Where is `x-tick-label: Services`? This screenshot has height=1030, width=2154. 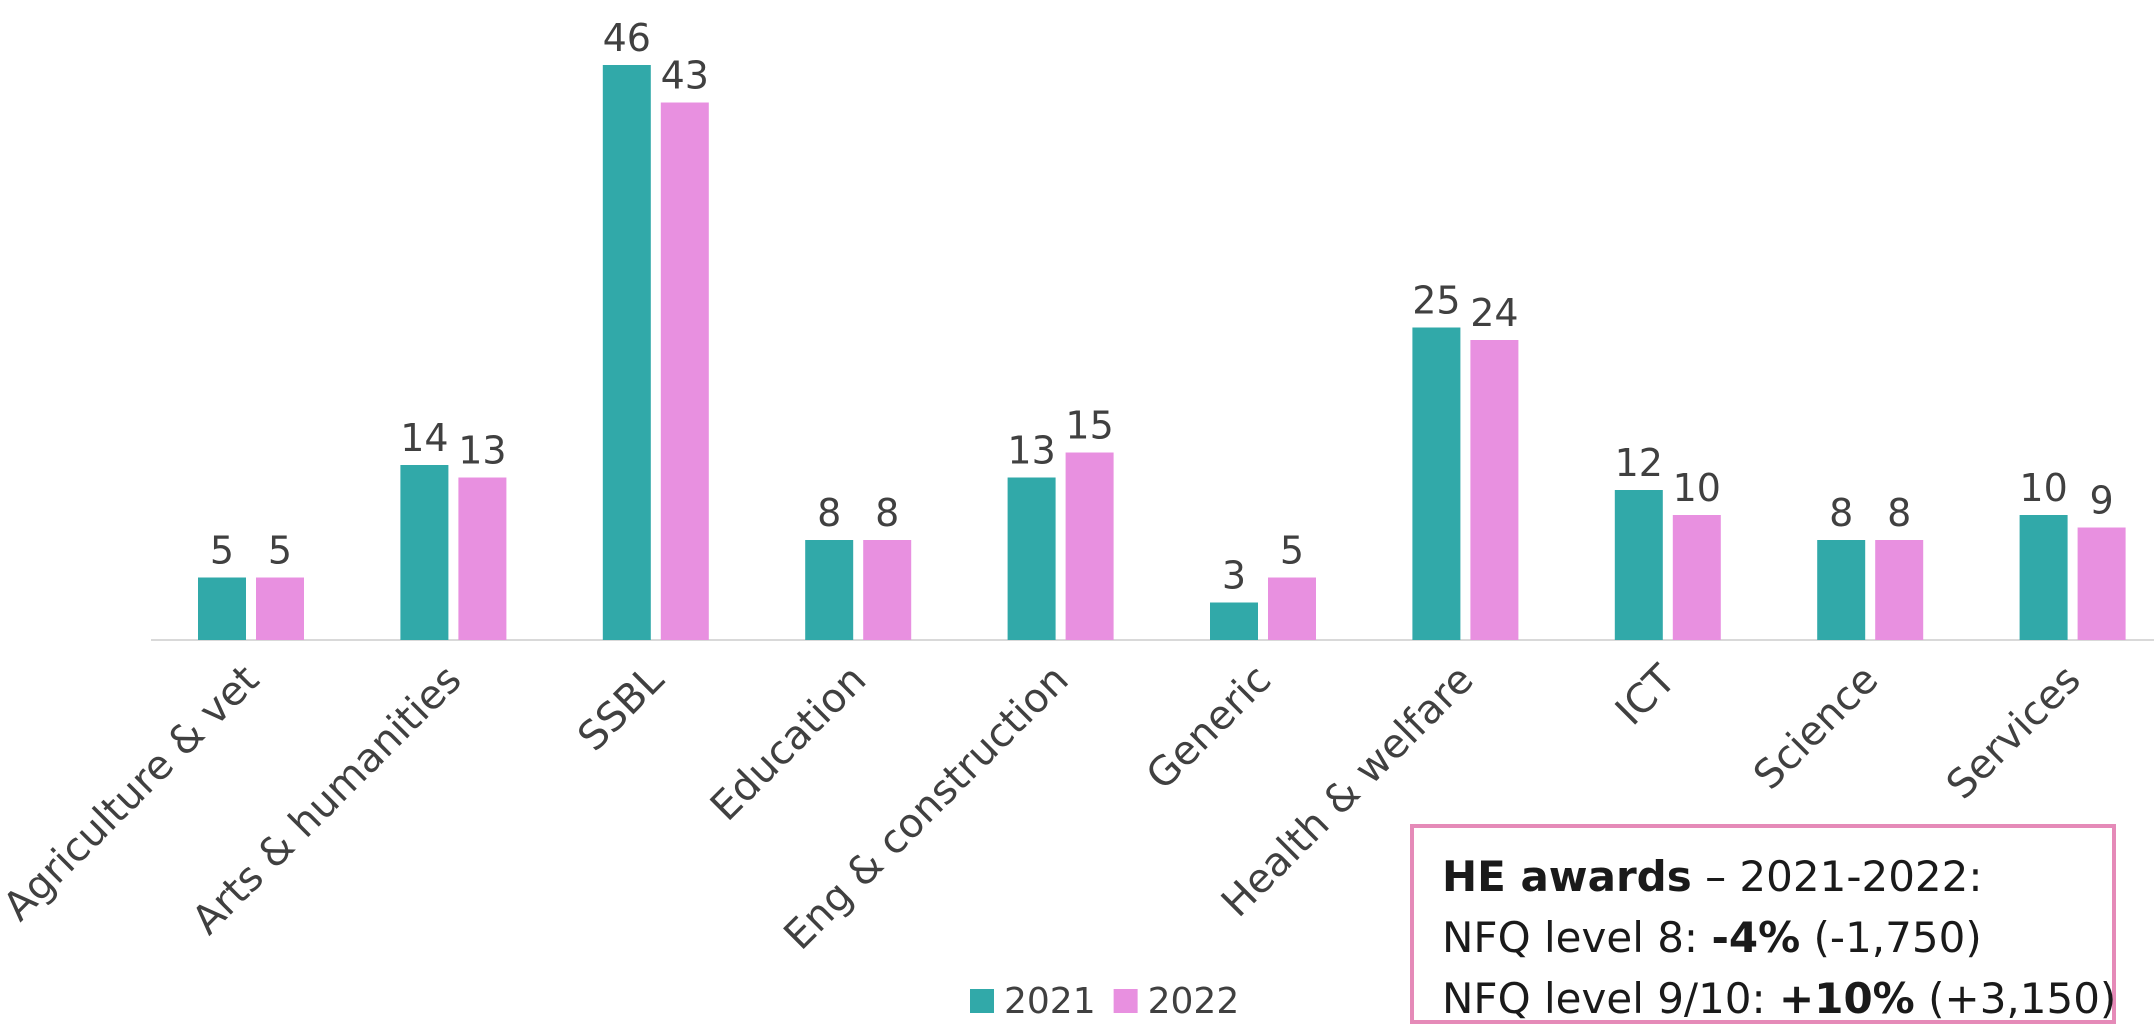
x-tick-label: Services is located at coordinates (2014, 733).